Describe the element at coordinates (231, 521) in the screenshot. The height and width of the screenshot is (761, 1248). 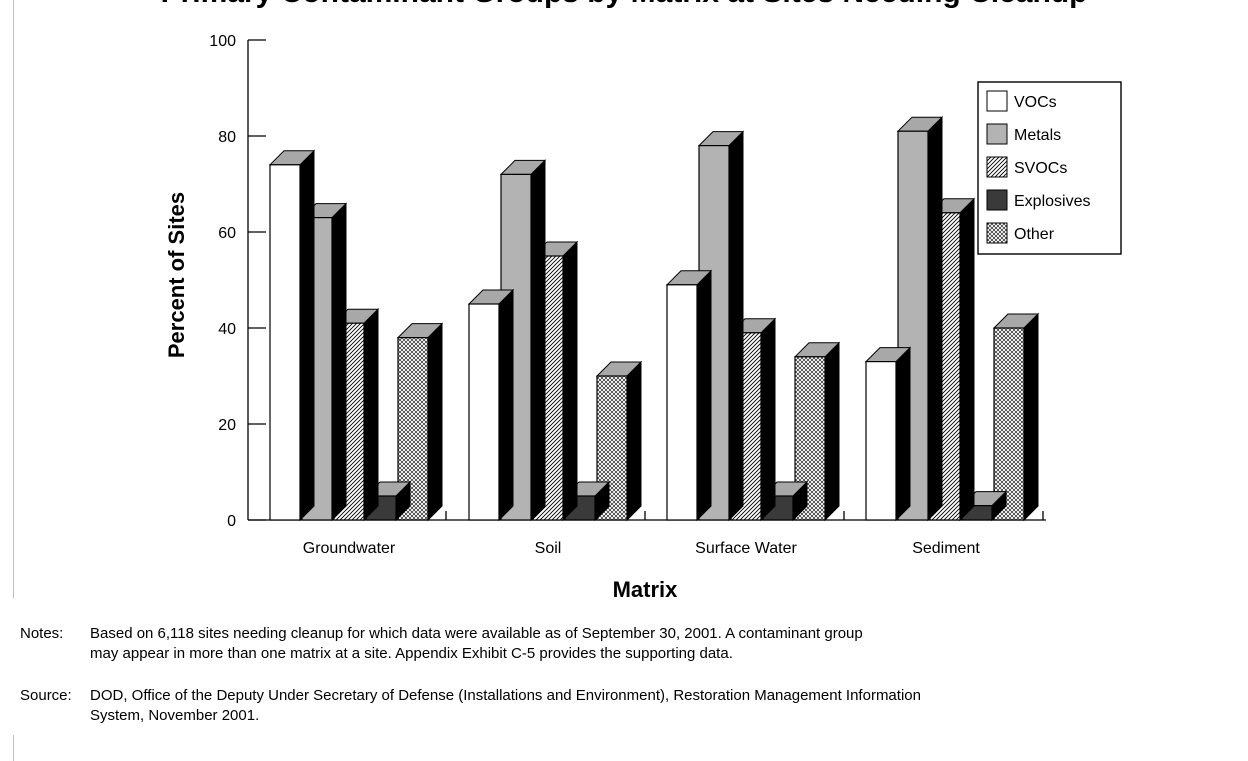
I see `y-tick-label: 0` at that location.